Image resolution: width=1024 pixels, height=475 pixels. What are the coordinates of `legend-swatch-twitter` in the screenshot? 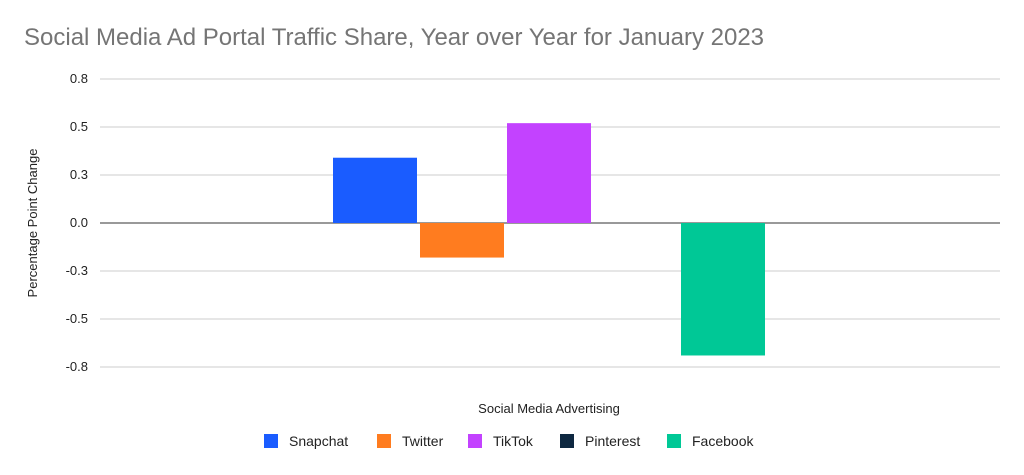 It's located at (384, 441).